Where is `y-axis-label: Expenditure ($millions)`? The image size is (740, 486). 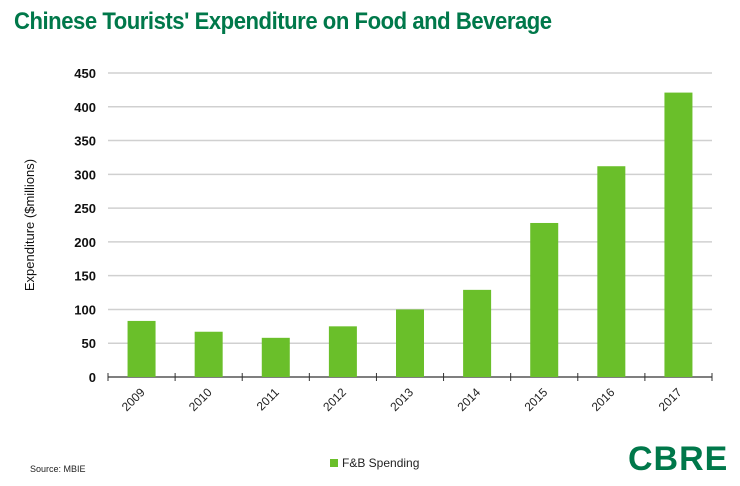 y-axis-label: Expenditure ($millions) is located at coordinates (29, 225).